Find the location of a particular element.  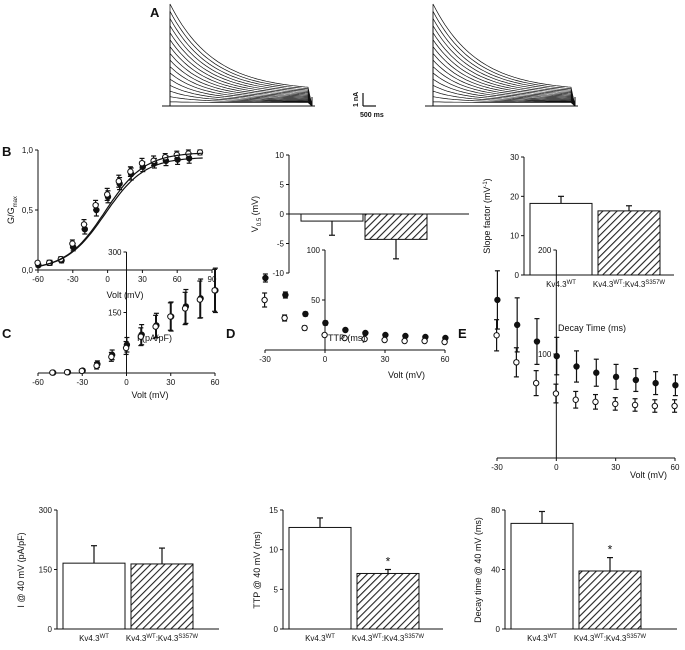

b2-y-axis-label: V0.5 (mV) is located at coordinates (256, 214).